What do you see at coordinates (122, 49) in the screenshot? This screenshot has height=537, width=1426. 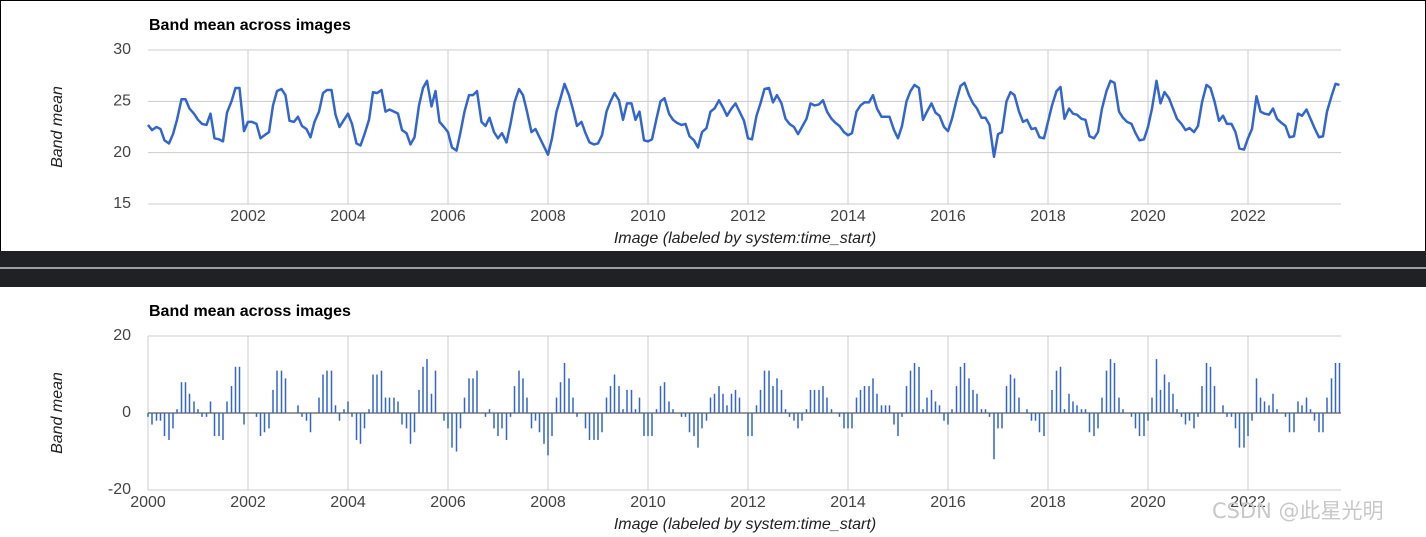 I see `y-tick-label: 30` at bounding box center [122, 49].